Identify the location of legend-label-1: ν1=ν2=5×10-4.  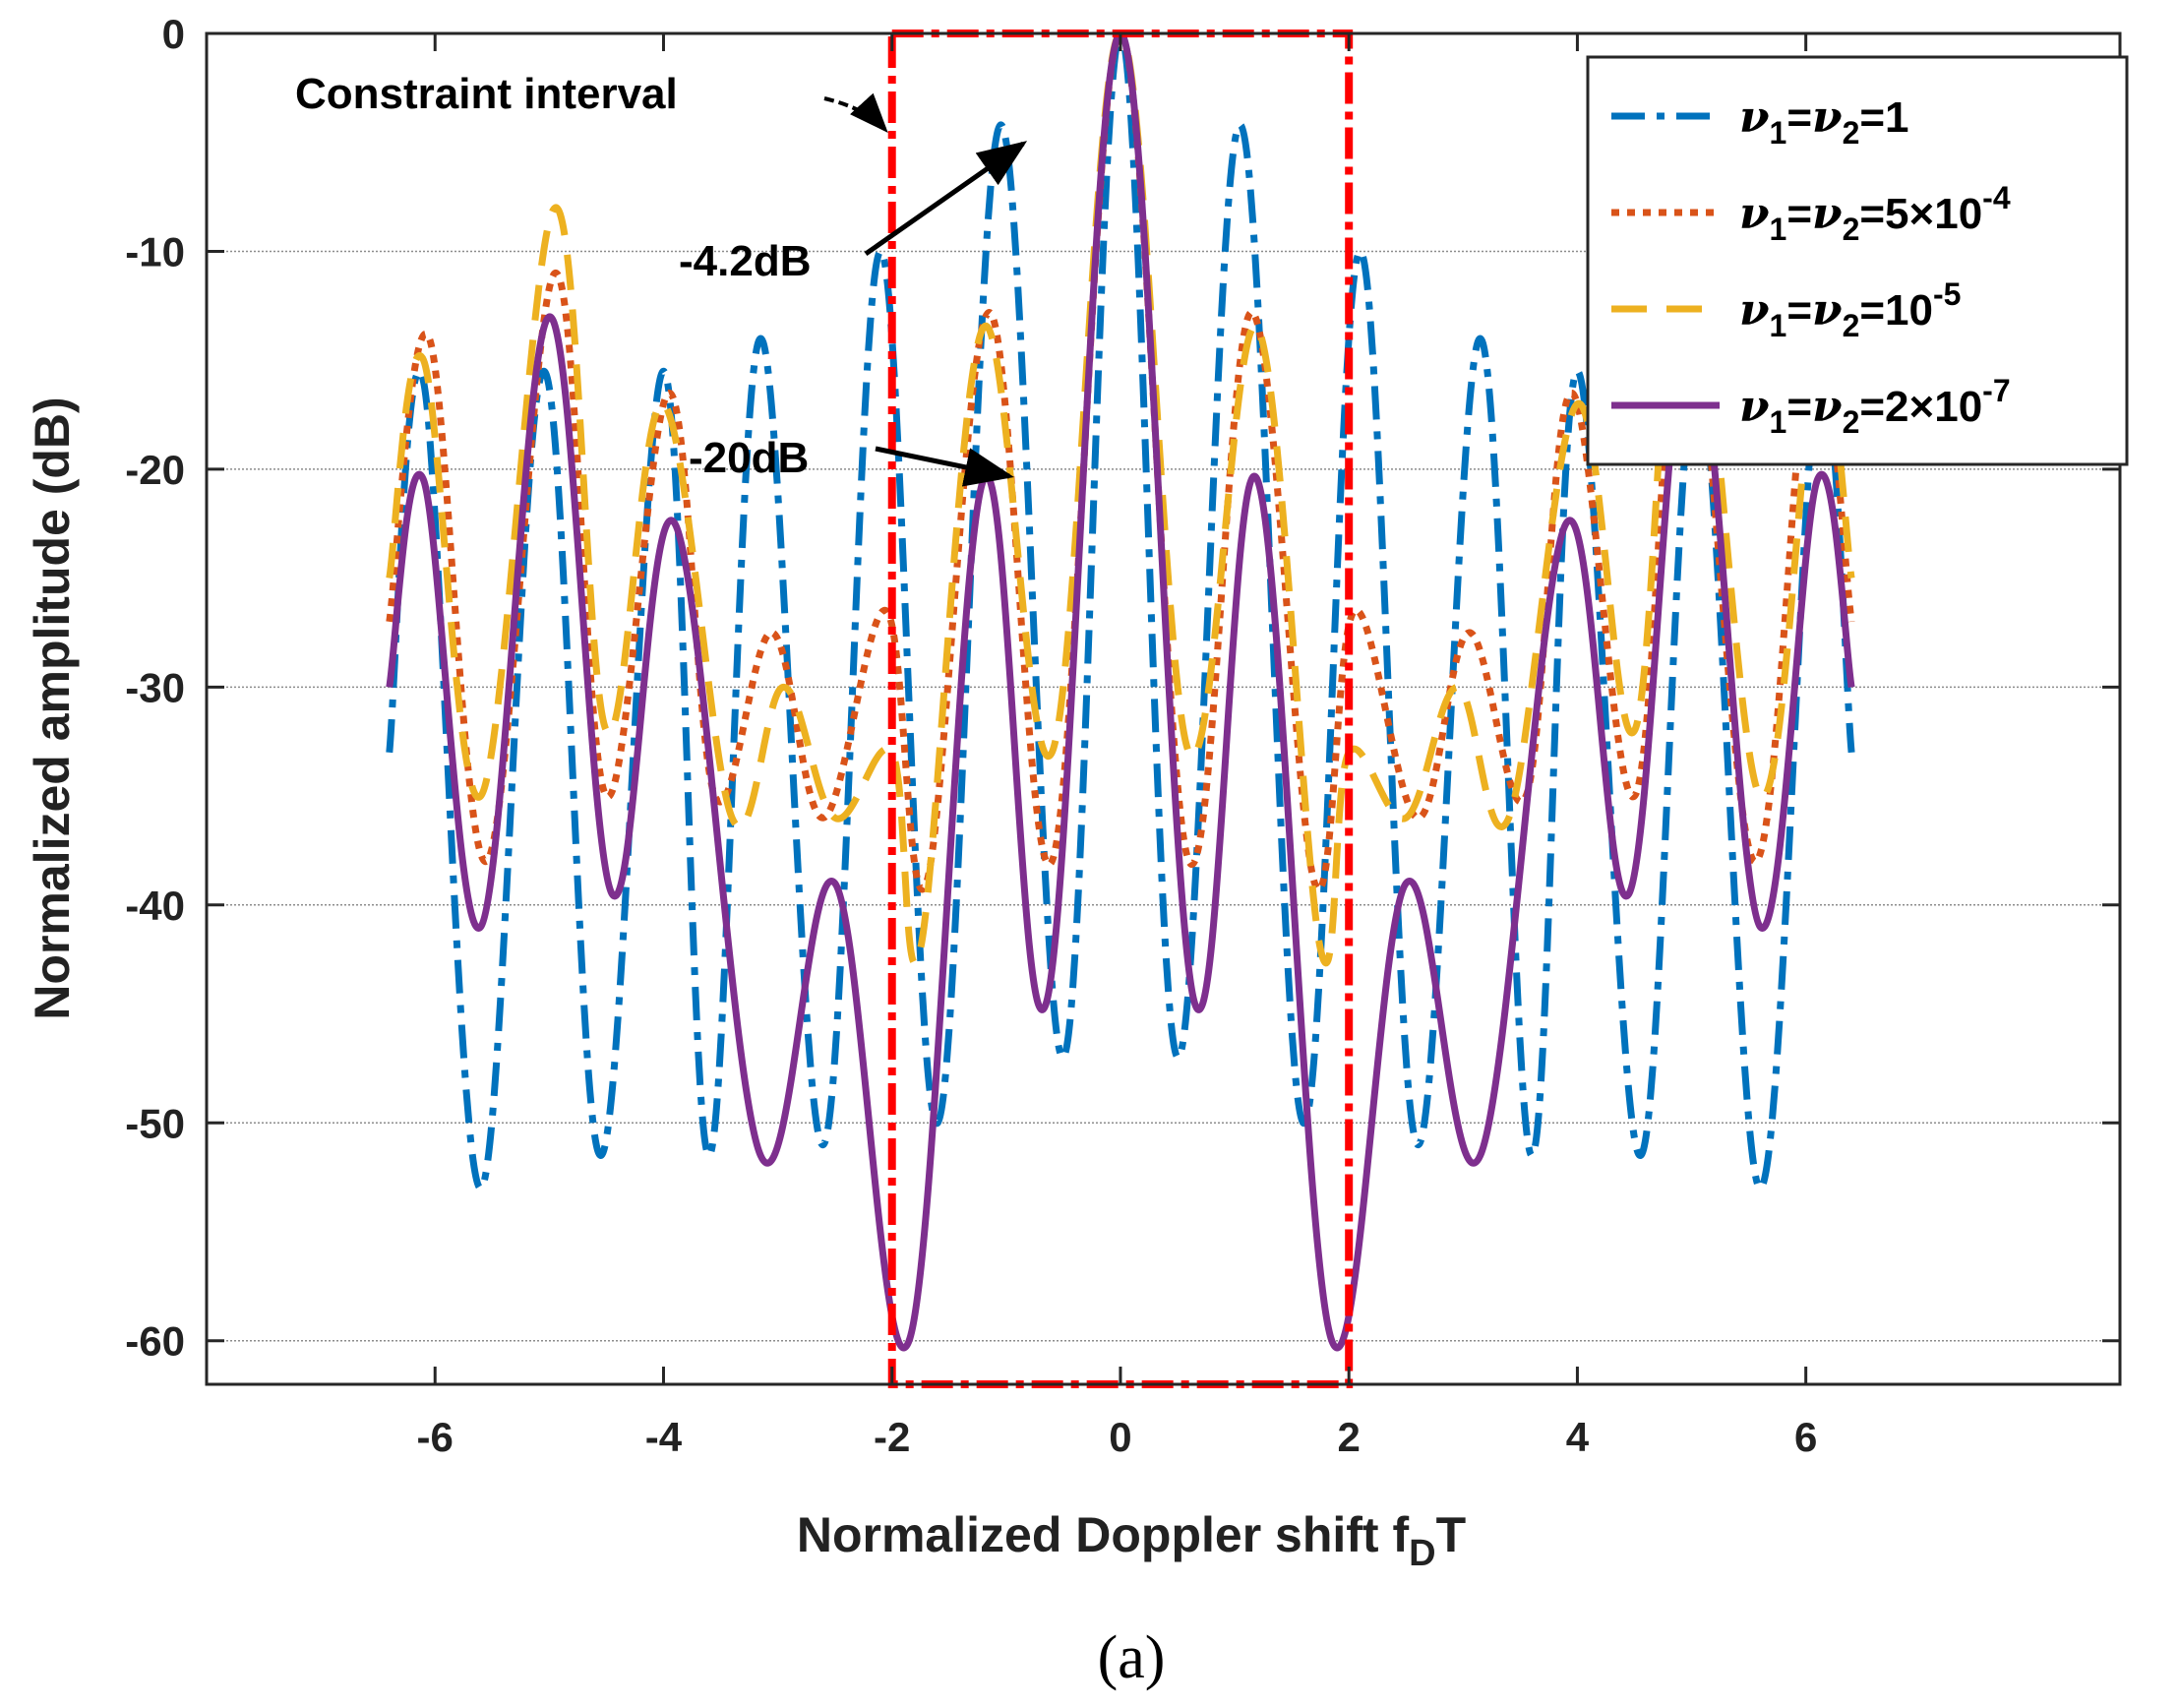
(1875, 213).